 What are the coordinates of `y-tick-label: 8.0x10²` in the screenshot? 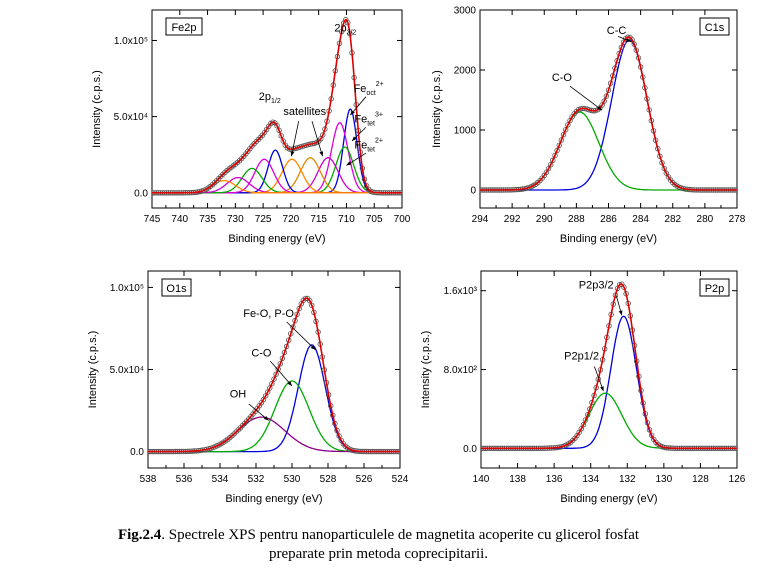 It's located at (461, 370).